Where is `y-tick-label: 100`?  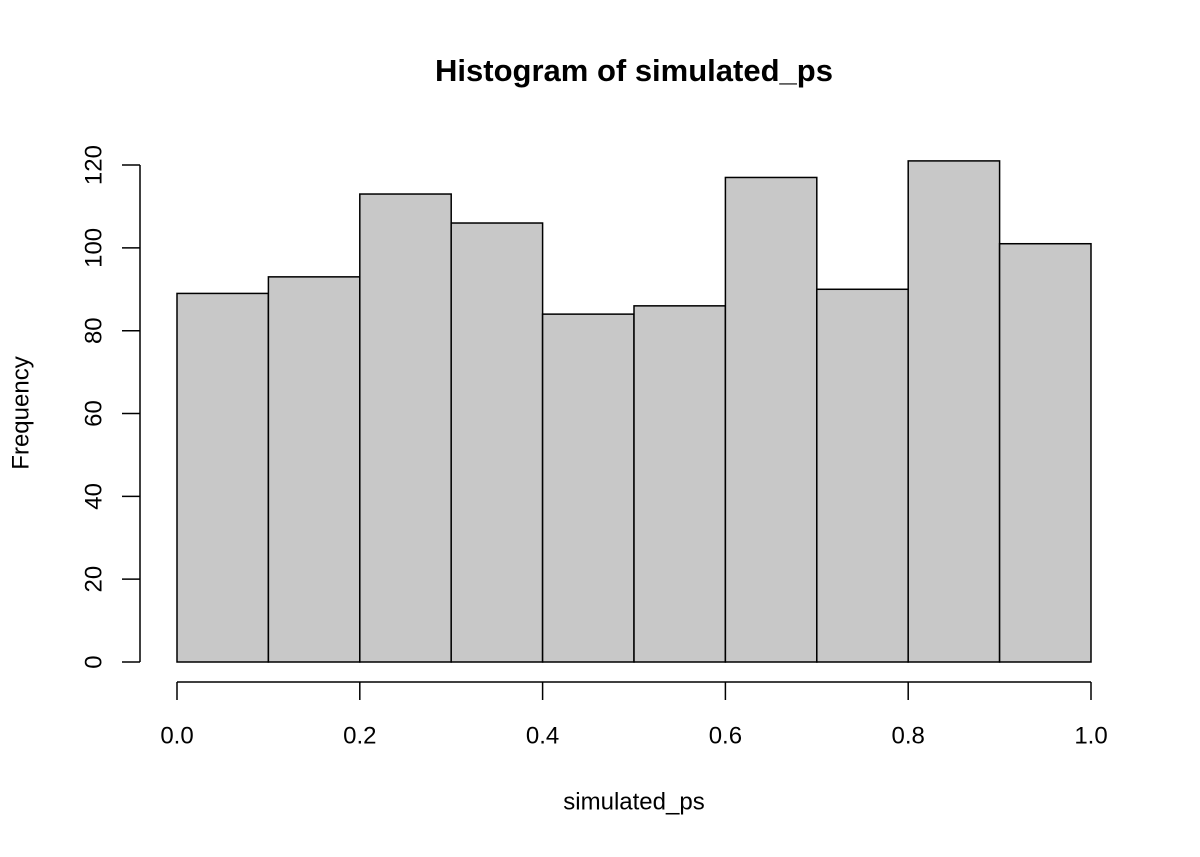
y-tick-label: 100 is located at coordinates (93, 248).